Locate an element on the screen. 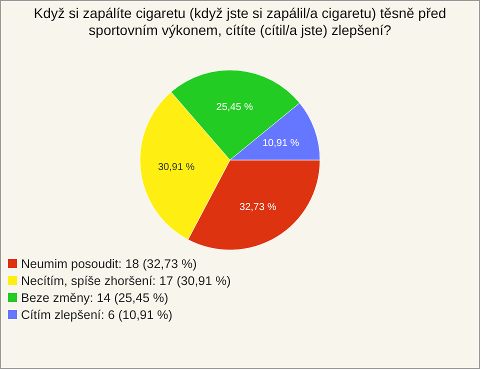  legend-label: Neumim posoudit: 18 (32,73 %) is located at coordinates (109, 264).